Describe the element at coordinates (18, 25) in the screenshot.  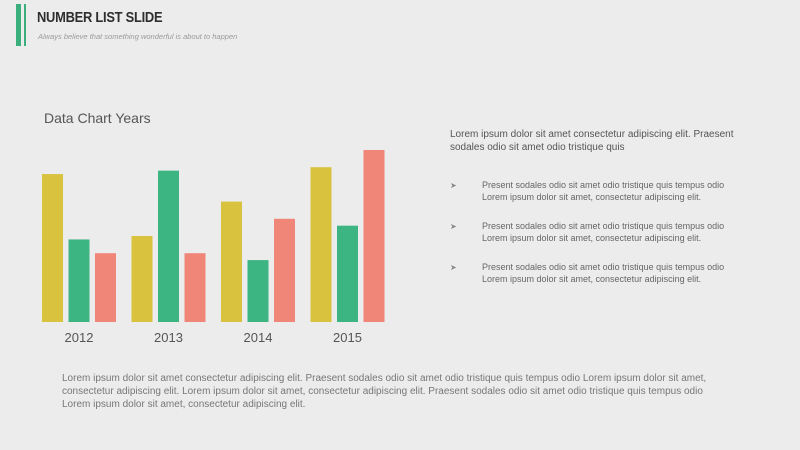
I see `accent-bar` at that location.